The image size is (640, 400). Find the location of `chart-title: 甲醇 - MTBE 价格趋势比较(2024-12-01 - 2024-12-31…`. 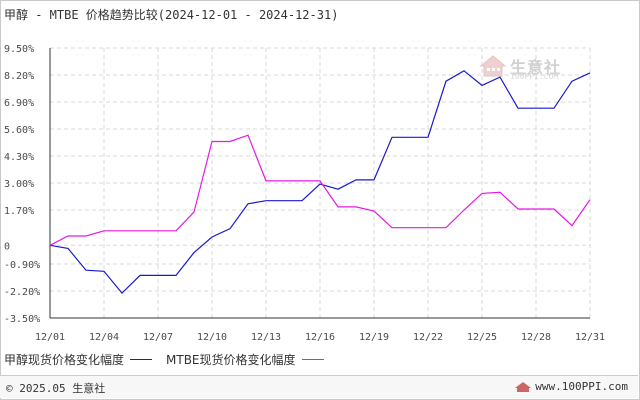

chart-title: 甲醇 - MTBE 价格趋势比较(2024-12-01 - 2024-12-31… is located at coordinates (171, 15).